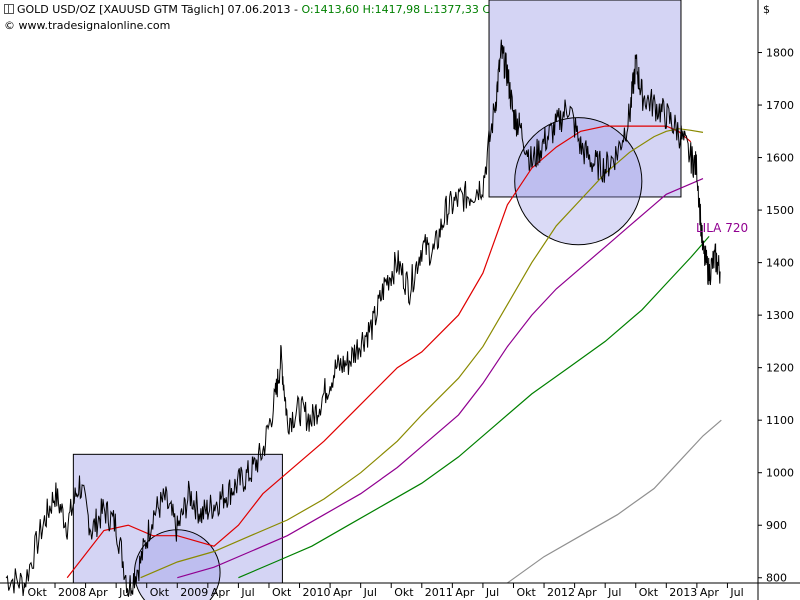 The image size is (800, 600). What do you see at coordinates (722, 228) in the screenshot?
I see `annotation-label: LILA 720` at bounding box center [722, 228].